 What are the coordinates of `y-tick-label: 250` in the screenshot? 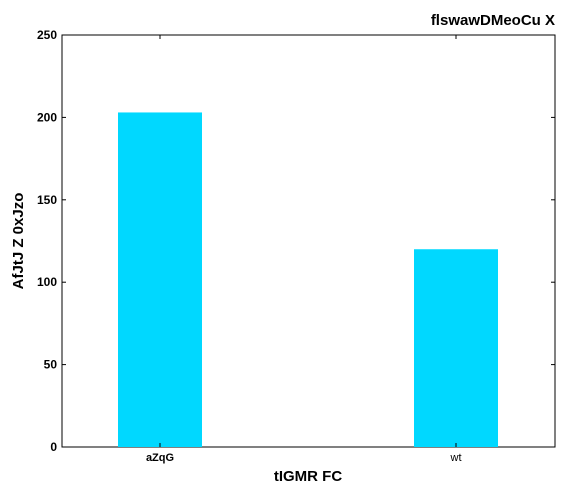 It's located at (47, 35).